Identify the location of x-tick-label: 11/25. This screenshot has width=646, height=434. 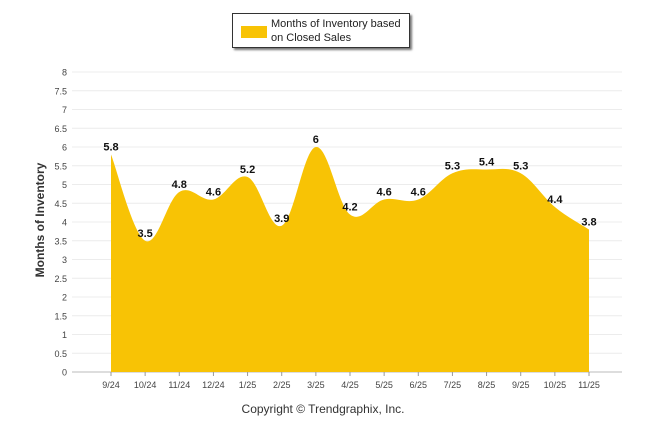
(589, 385).